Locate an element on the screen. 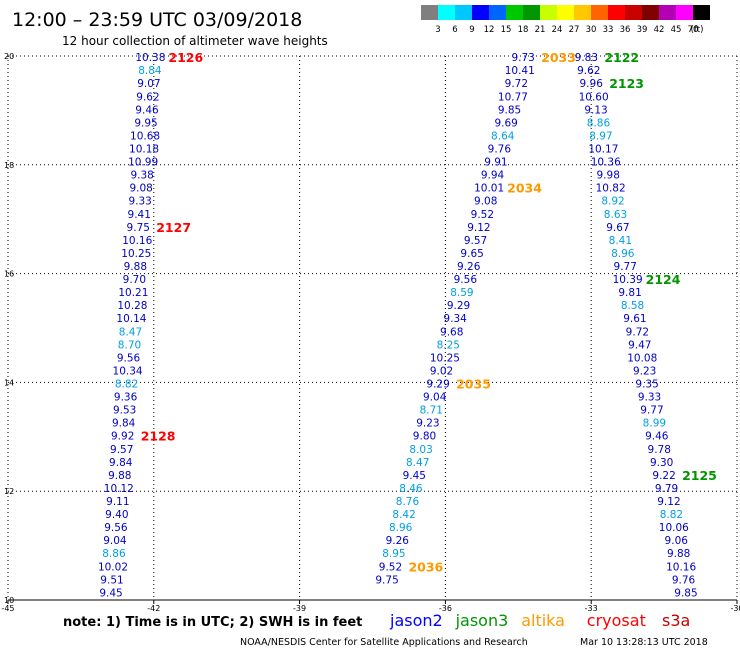  data-point-label: 9.22 is located at coordinates (663, 476).